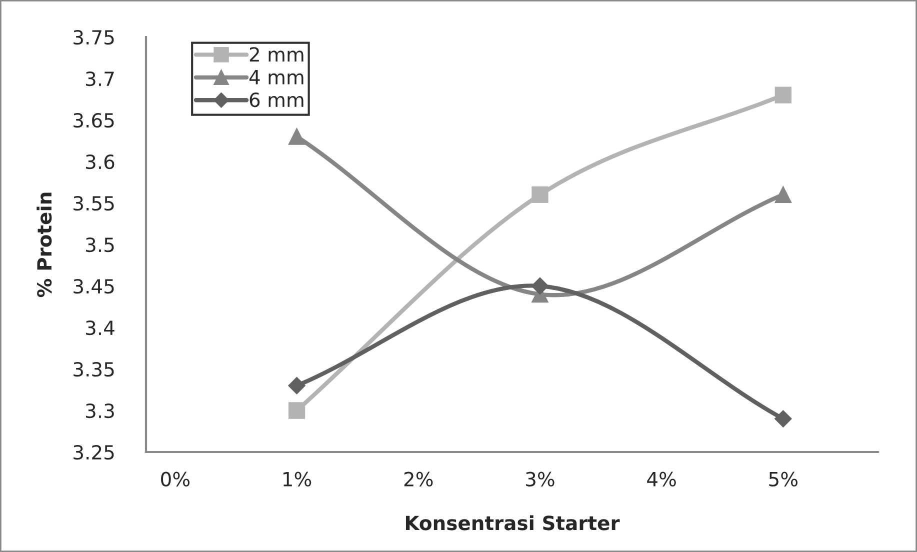 The width and height of the screenshot is (917, 552). What do you see at coordinates (100, 328) in the screenshot?
I see `y-tick-label: 3.4` at bounding box center [100, 328].